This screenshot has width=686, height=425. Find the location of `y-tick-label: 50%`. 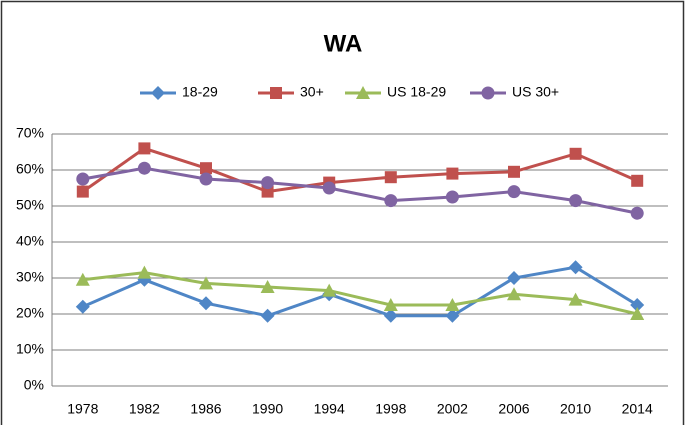

y-tick-label: 50% is located at coordinates (30, 205).